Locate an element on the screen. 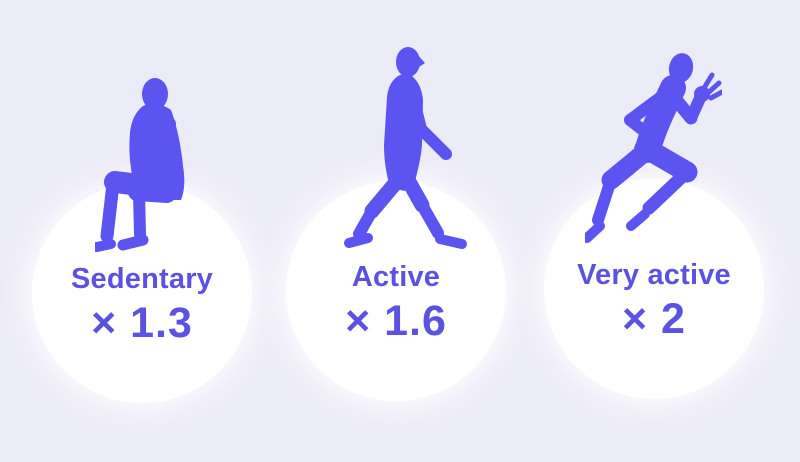  walking-person-icon is located at coordinates (405, 148).